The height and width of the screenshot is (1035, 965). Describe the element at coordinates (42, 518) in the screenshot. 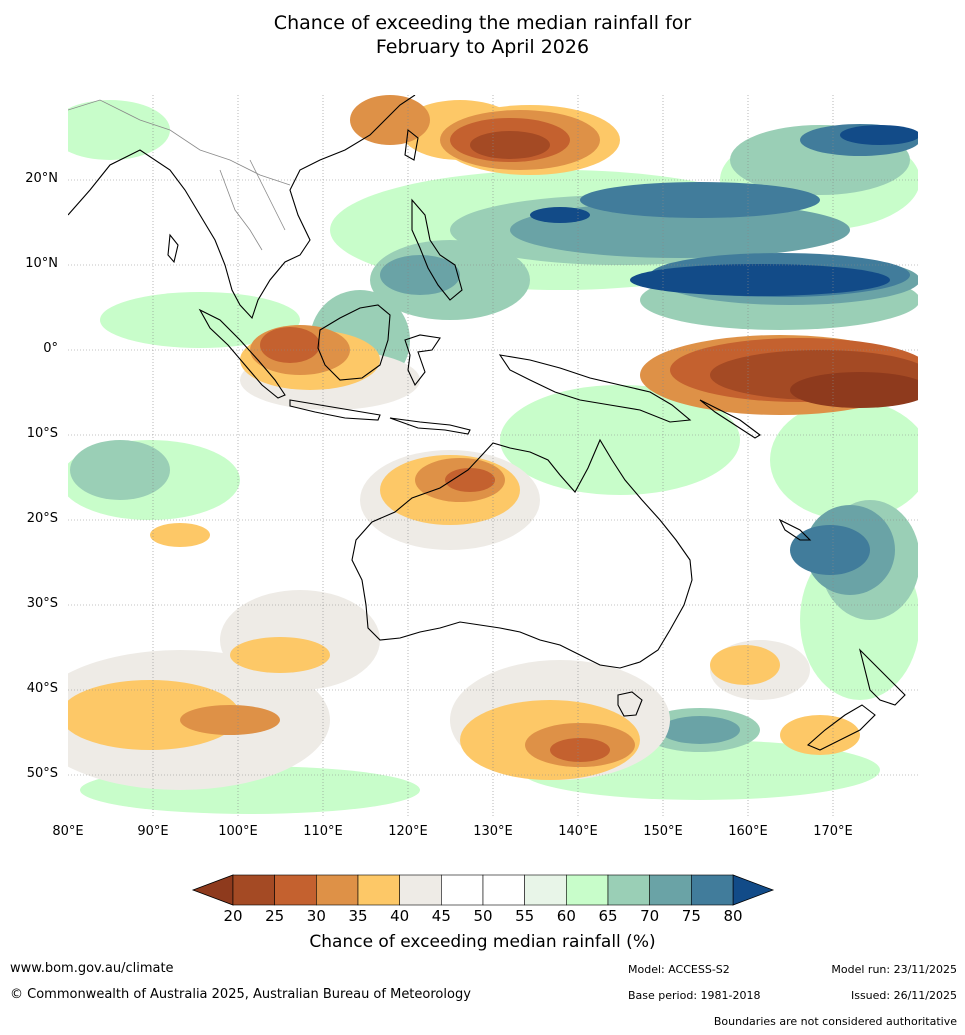

I see `lat-label-20s: 20°S` at that location.